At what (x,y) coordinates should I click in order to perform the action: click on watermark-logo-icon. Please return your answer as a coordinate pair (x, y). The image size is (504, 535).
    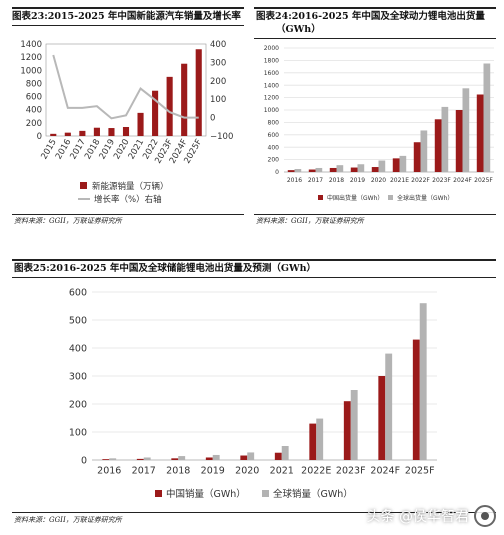
    Looking at the image, I should click on (485, 516).